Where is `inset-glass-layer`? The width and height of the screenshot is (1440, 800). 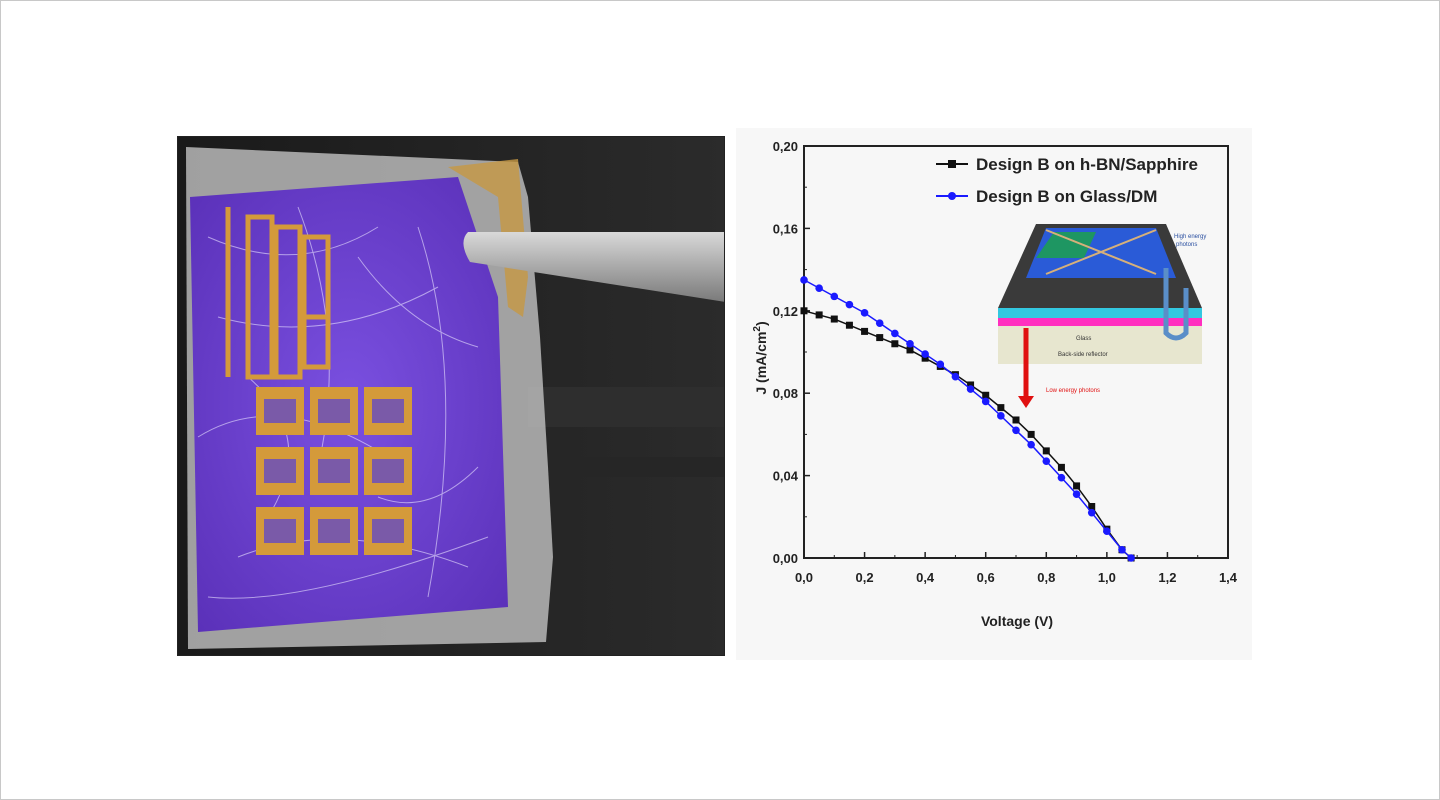
inset-glass-layer is located at coordinates (1100, 345).